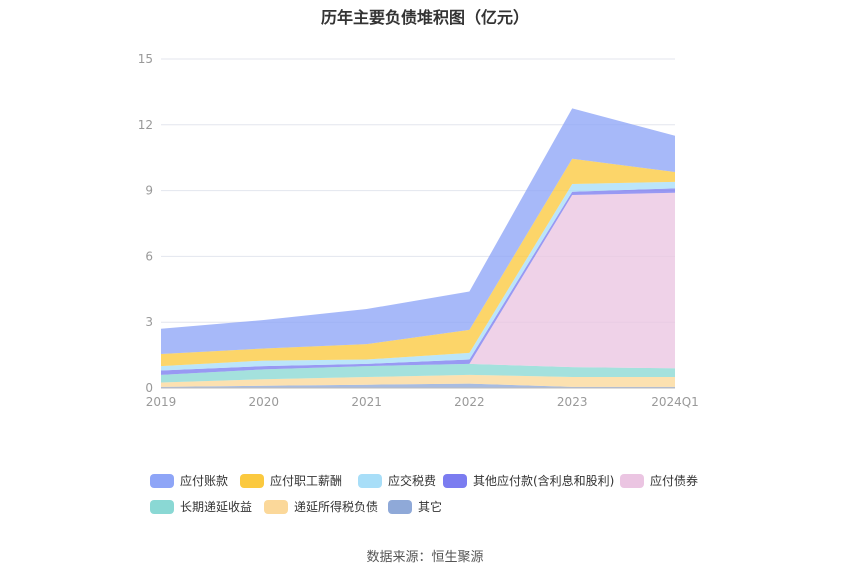 Image resolution: width=850 pixels, height=575 pixels. Describe the element at coordinates (216, 507) in the screenshot. I see `legend-label: 长期递延收益` at that location.